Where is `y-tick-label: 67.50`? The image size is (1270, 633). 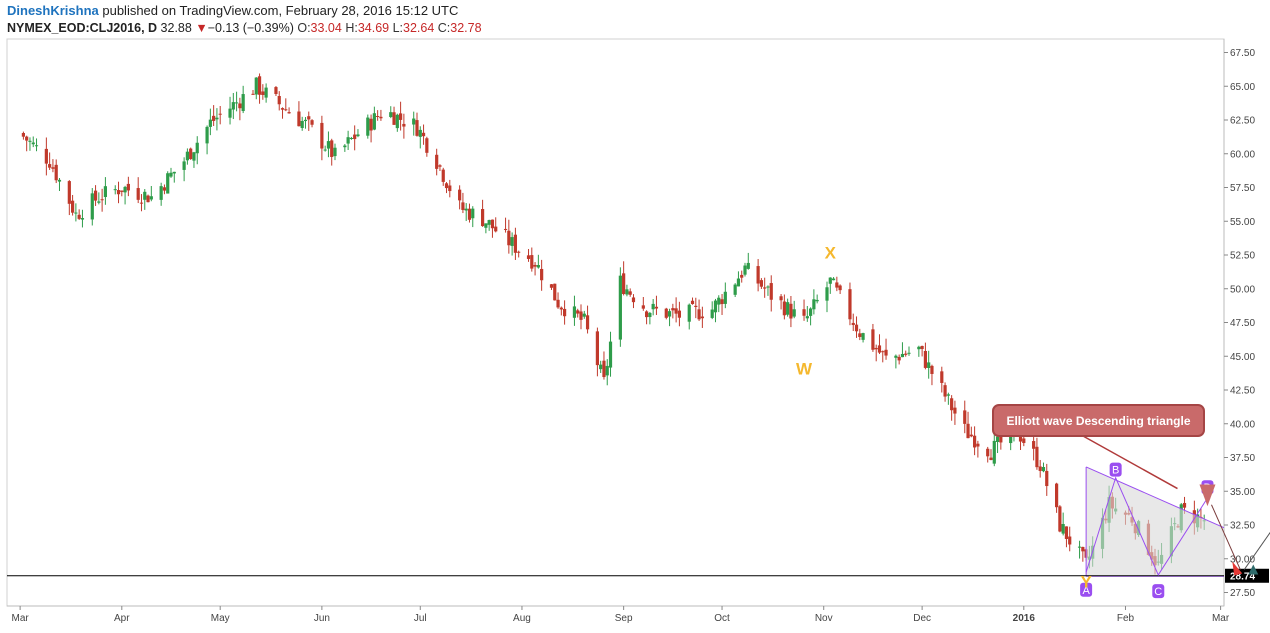 y-tick-label: 67.50 is located at coordinates (1242, 53).